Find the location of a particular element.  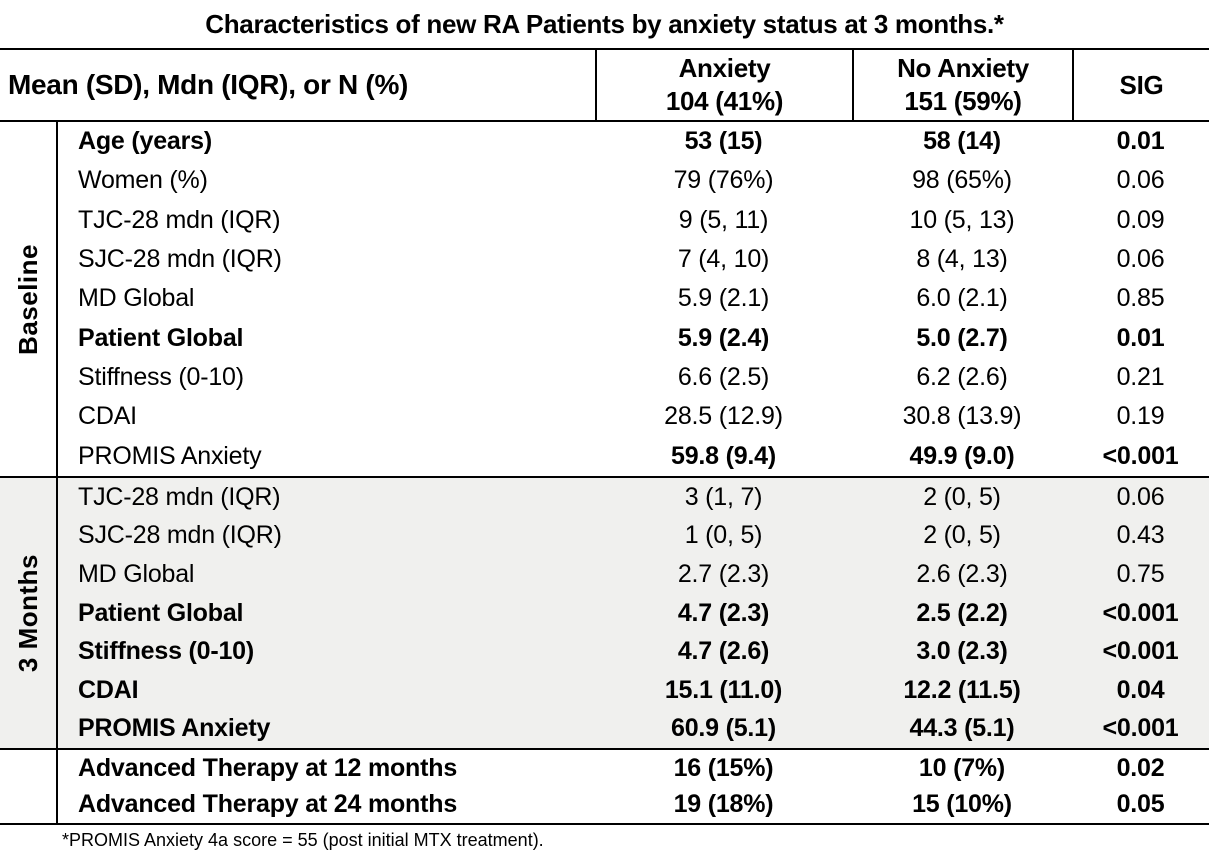

table-row: TJC-28 mdn (IQR) 9 (5, 11) 10 (5, 13) 0.09 is located at coordinates (633, 220).